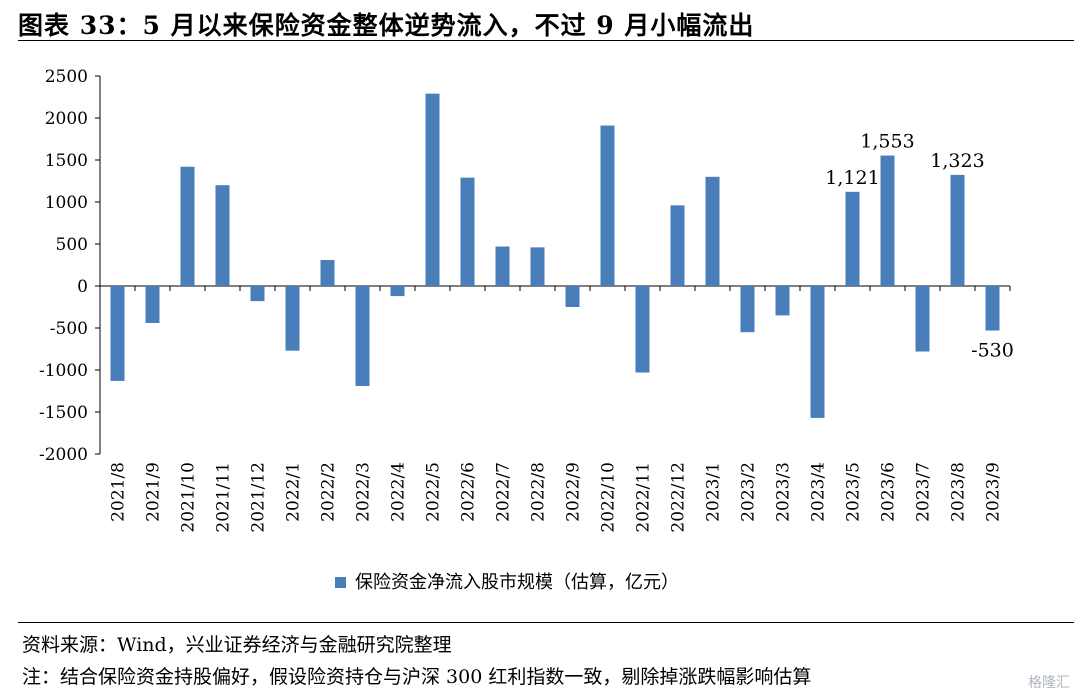  Describe the element at coordinates (82, 287) in the screenshot. I see `y-tick-label: 0` at that location.